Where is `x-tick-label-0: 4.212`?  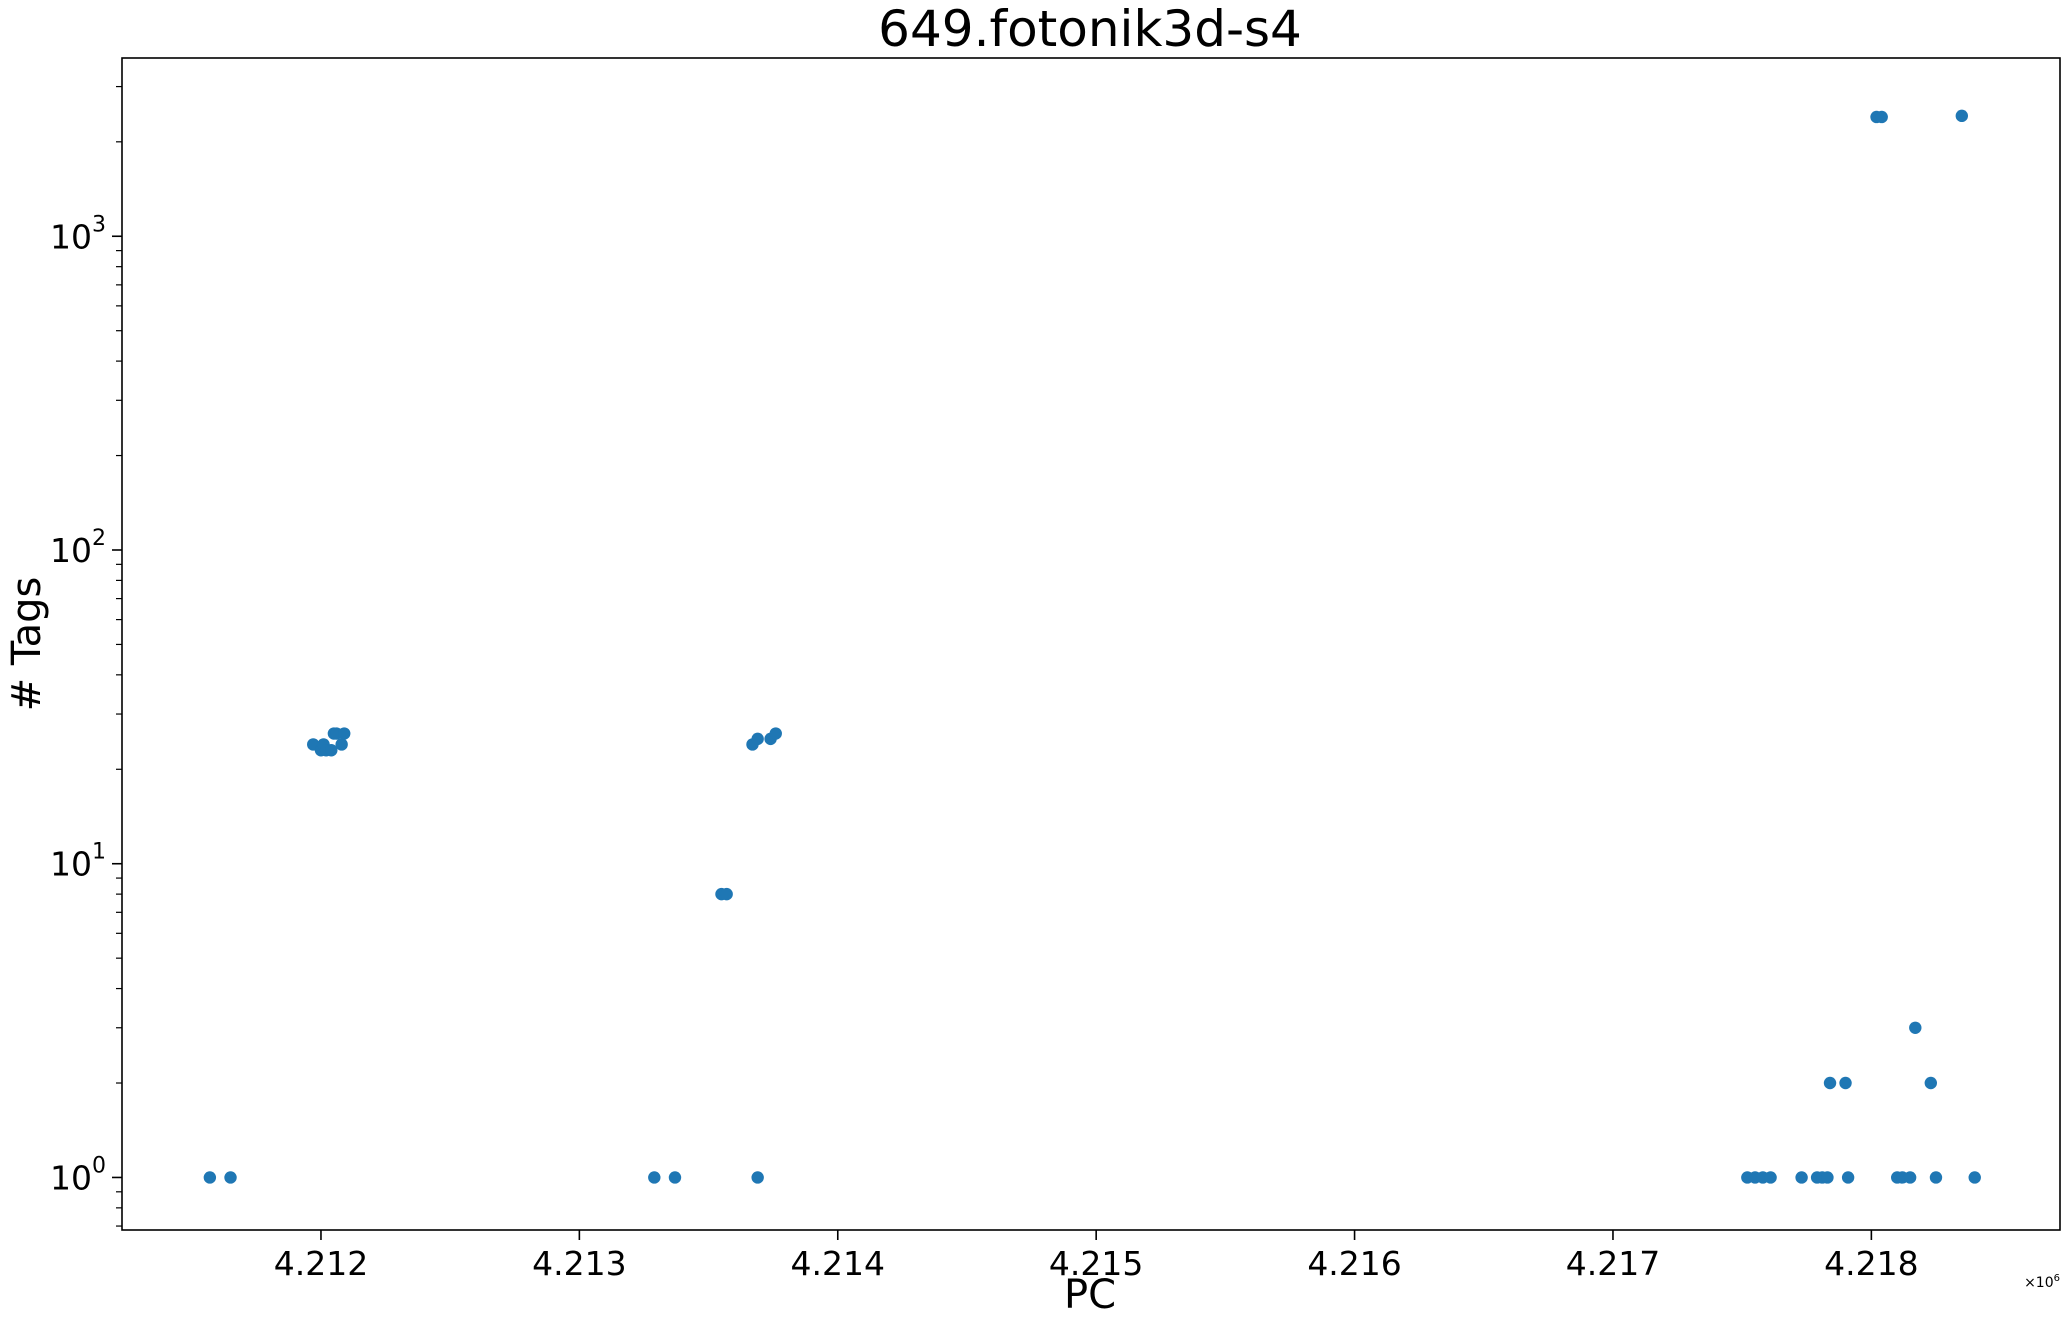 x-tick-label-0: 4.212 is located at coordinates (321, 1263).